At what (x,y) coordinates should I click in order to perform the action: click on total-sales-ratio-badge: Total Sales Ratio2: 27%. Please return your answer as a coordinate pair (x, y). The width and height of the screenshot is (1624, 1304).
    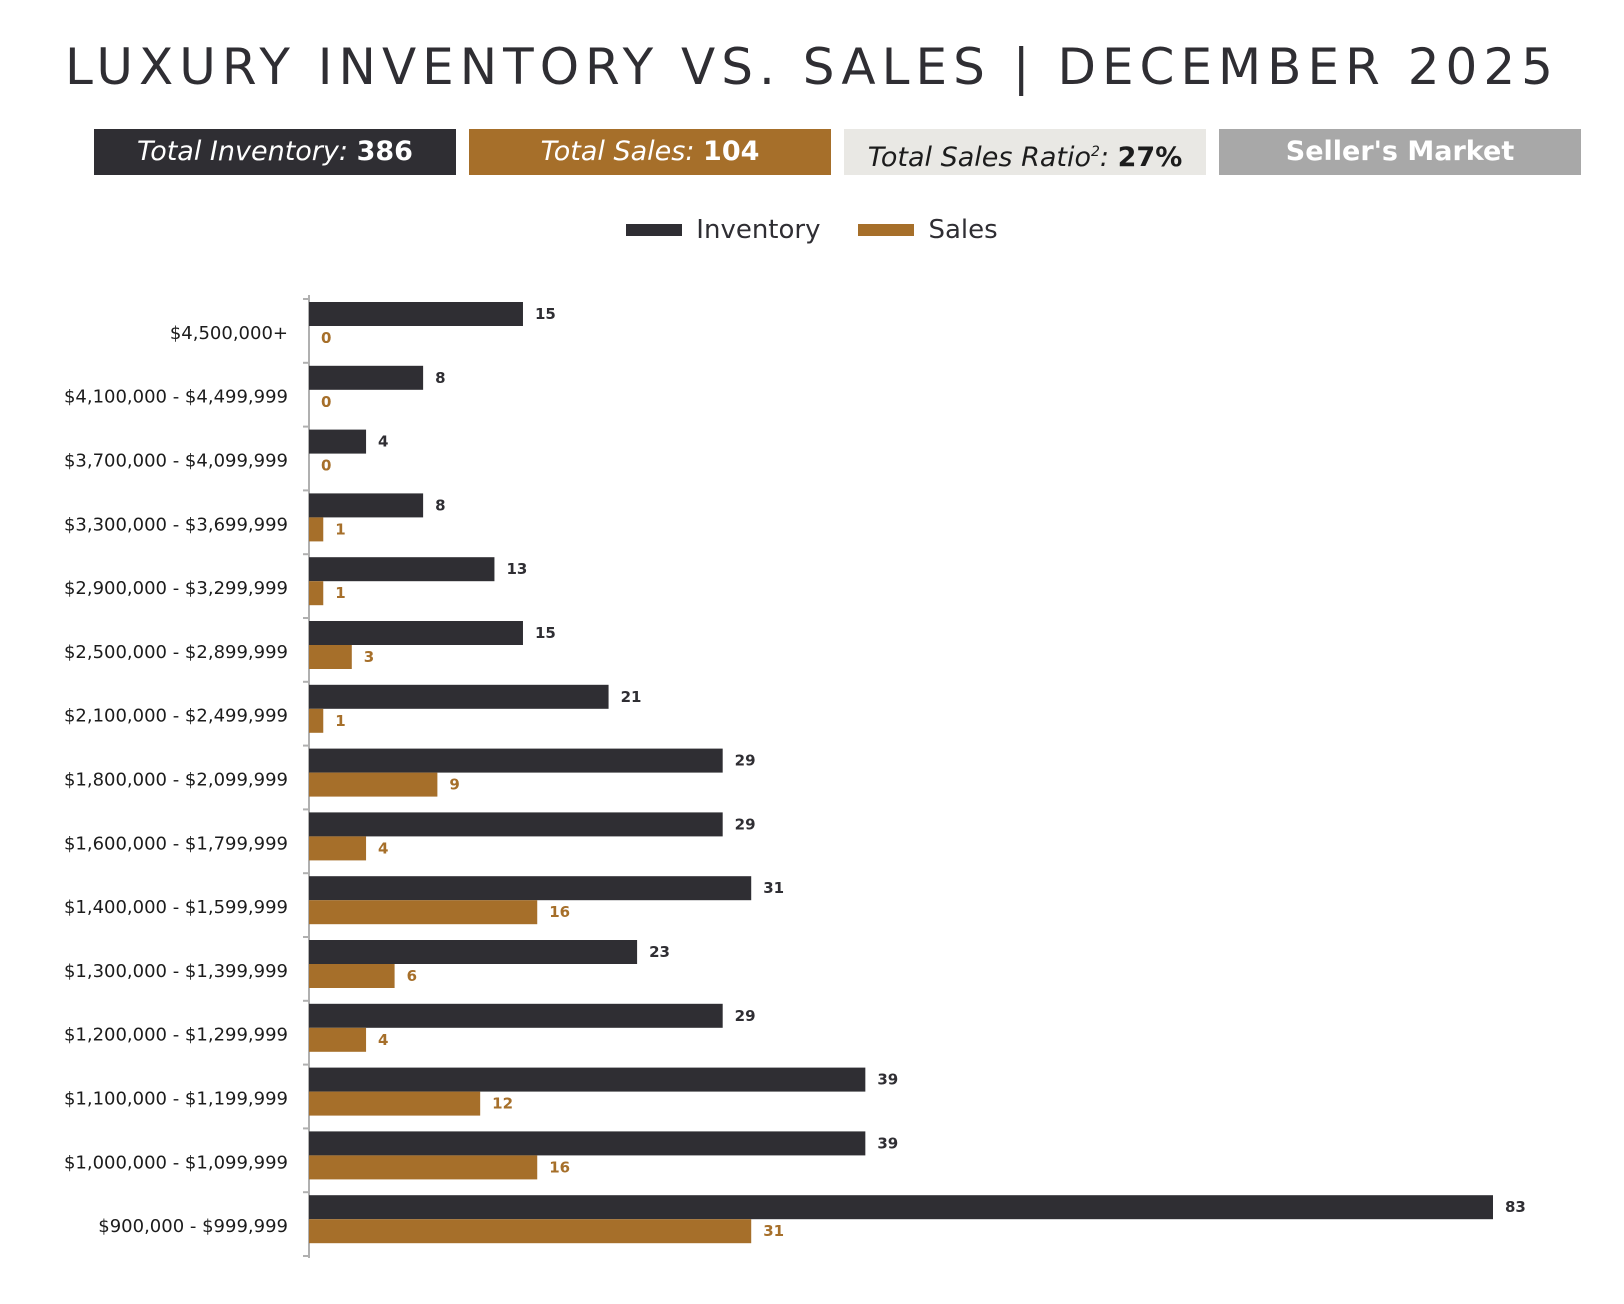
    Looking at the image, I should click on (1025, 152).